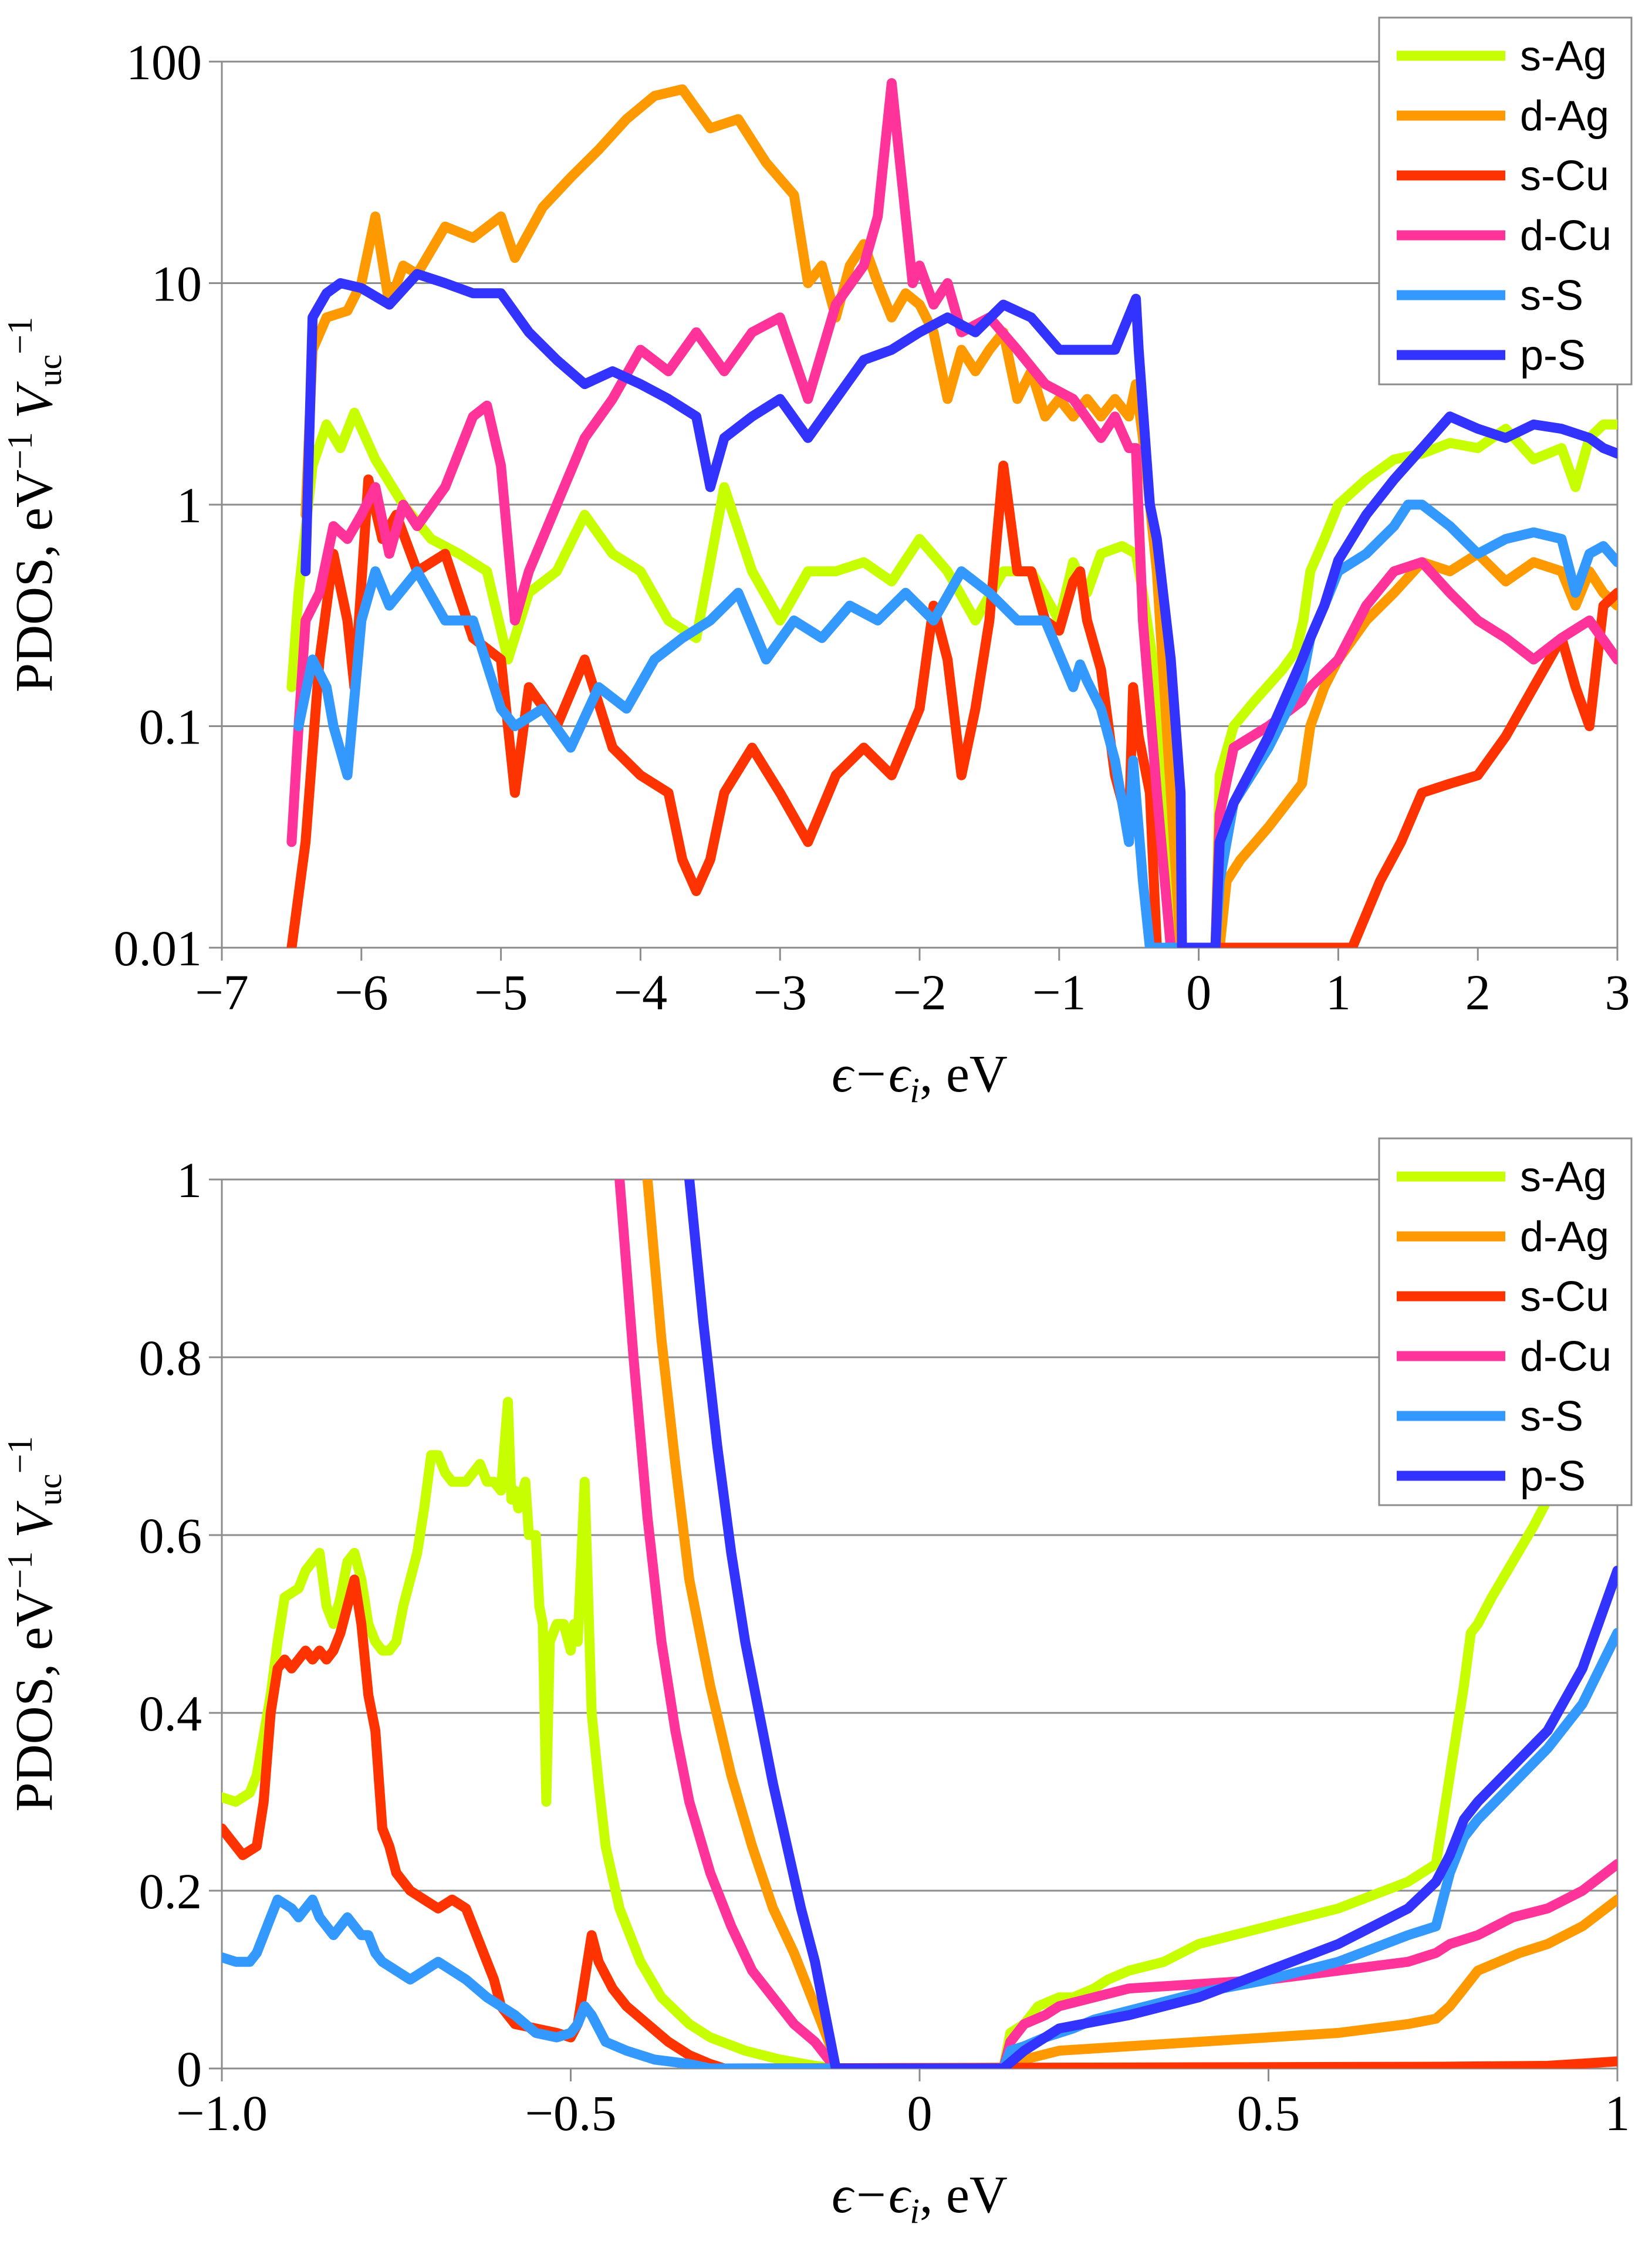 This screenshot has height=2241, width=1652. I want to click on x-tick-label: 2, so click(1478, 992).